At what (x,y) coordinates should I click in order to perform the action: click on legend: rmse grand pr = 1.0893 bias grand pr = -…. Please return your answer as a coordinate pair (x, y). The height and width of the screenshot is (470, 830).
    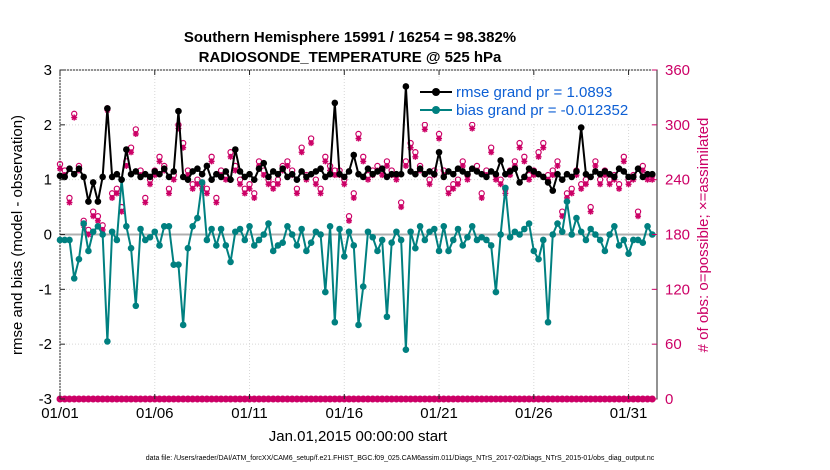
    Looking at the image, I should click on (529, 102).